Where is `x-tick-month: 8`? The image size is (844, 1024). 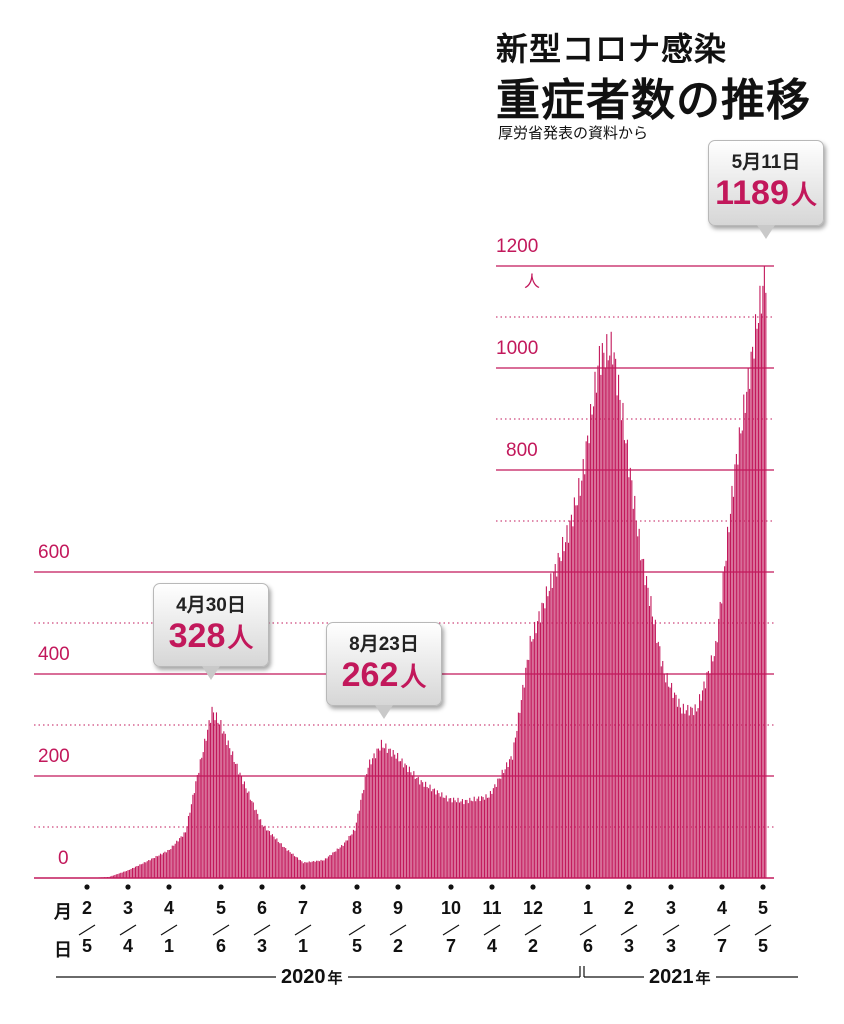
x-tick-month: 8 is located at coordinates (356, 908).